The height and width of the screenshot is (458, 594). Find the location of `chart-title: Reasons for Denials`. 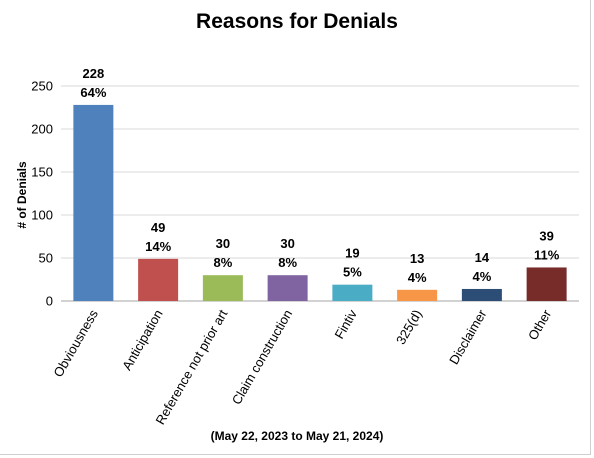

chart-title: Reasons for Denials is located at coordinates (297, 21).